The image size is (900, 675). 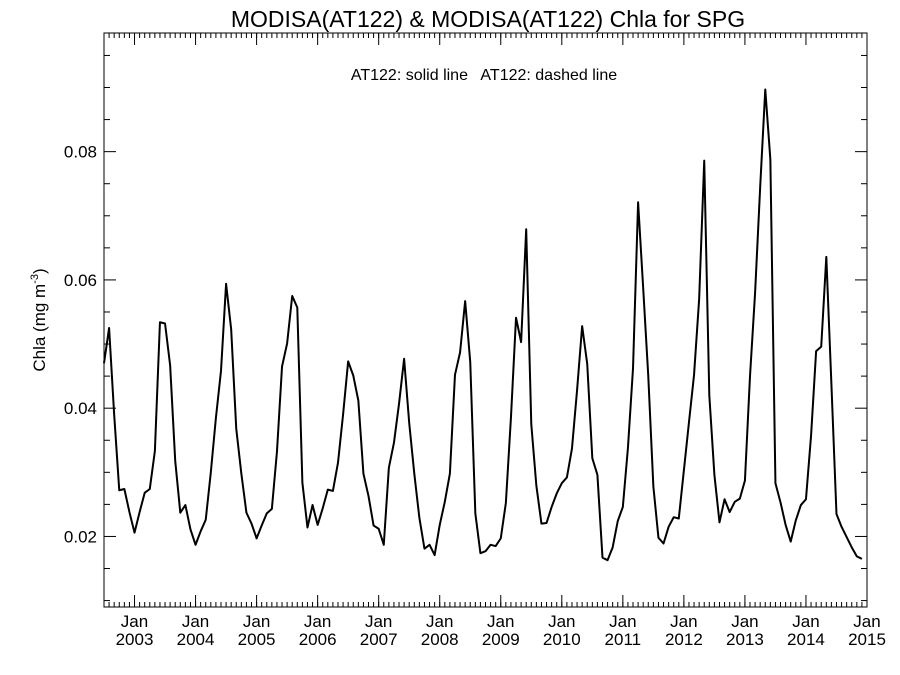 What do you see at coordinates (39, 271) in the screenshot?
I see `y-axis-label-close: )` at bounding box center [39, 271].